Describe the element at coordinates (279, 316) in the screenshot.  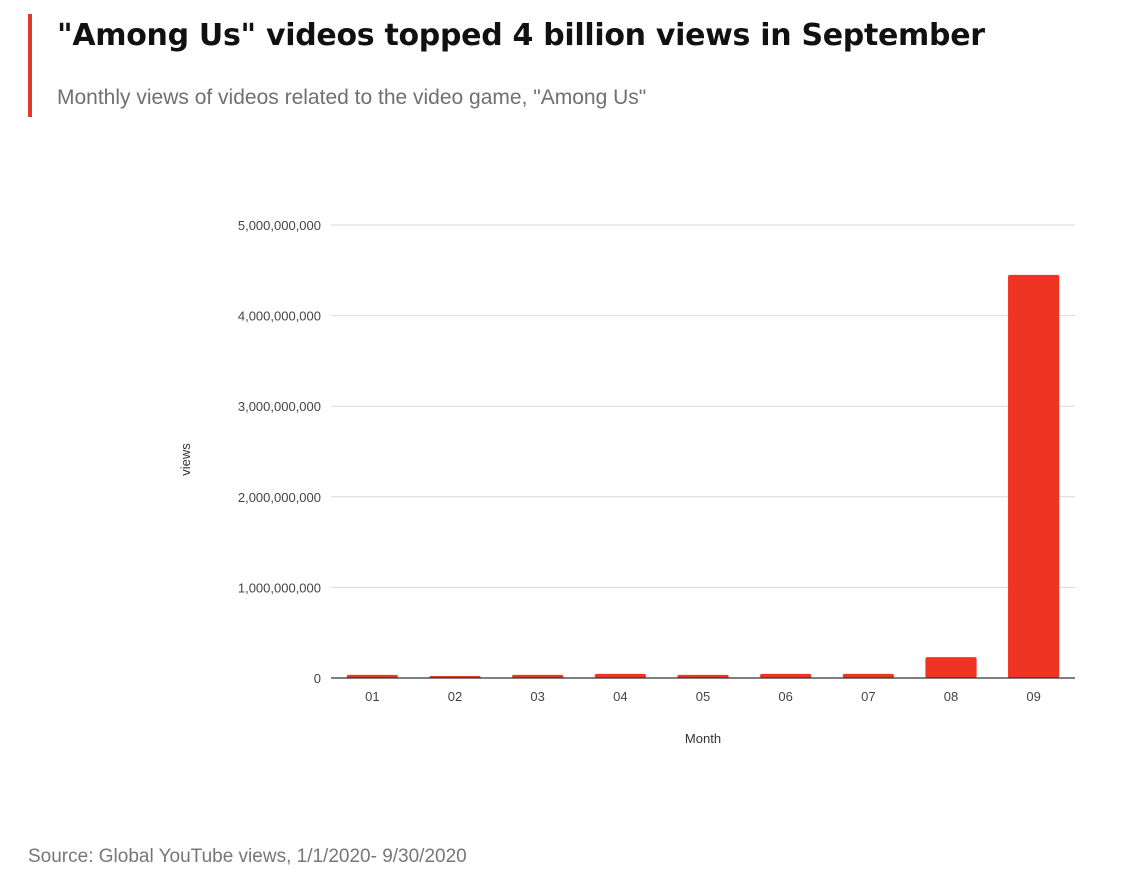
I see `y-tick-label: 4,000,000,000` at that location.